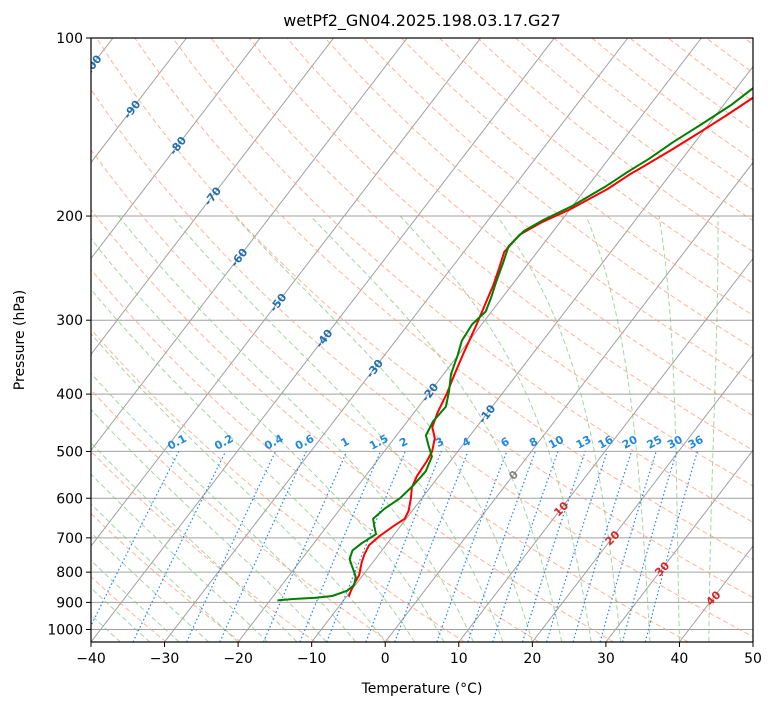 The height and width of the screenshot is (708, 775). What do you see at coordinates (459, 659) in the screenshot?
I see `x-tick-label: 10` at bounding box center [459, 659].